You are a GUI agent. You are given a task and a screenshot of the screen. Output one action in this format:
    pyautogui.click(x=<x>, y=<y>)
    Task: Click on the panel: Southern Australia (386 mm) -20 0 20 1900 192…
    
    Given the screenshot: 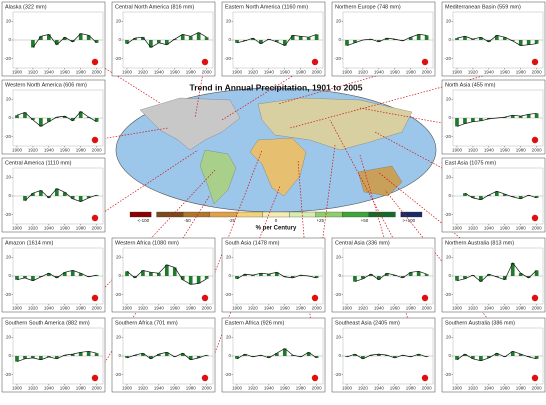 What is the action you would take?
    pyautogui.click(x=493, y=355)
    